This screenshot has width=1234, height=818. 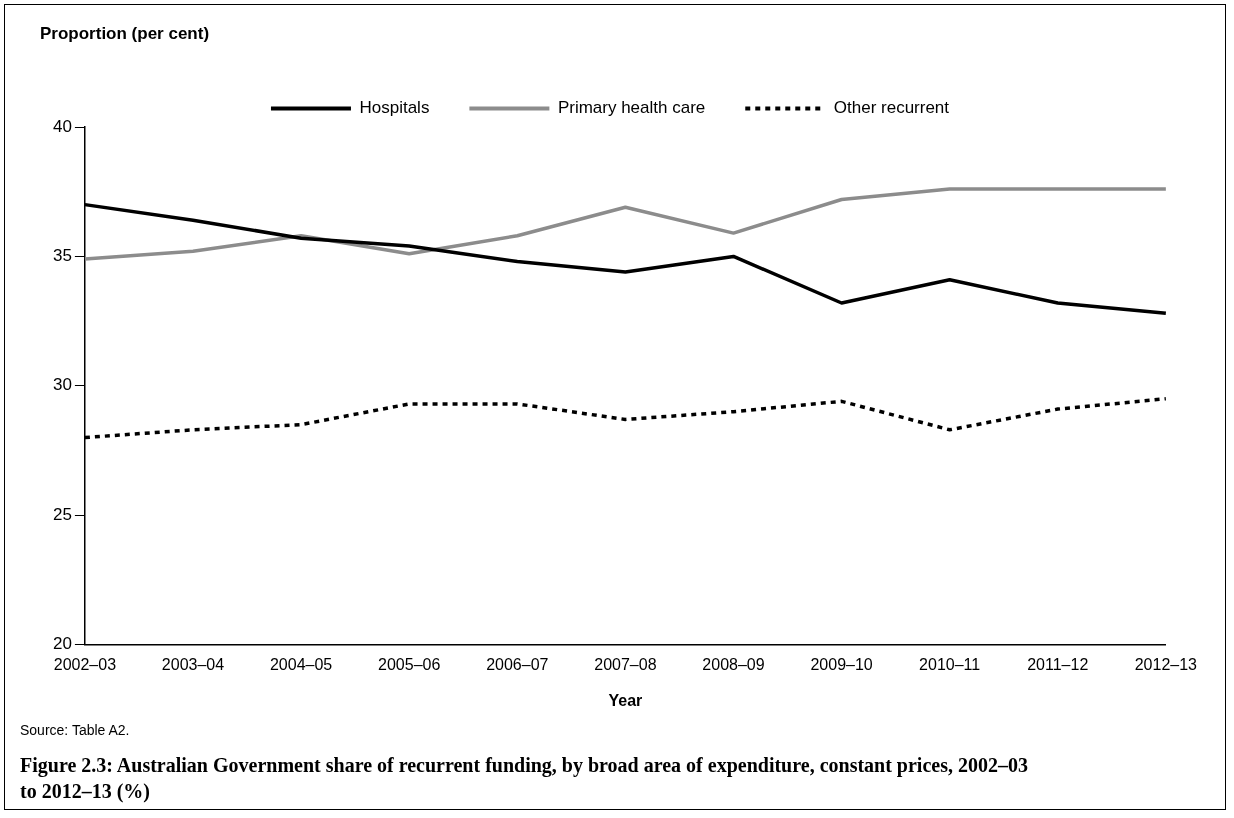 What do you see at coordinates (517, 664) in the screenshot?
I see `x-tick-label: 2006–07` at bounding box center [517, 664].